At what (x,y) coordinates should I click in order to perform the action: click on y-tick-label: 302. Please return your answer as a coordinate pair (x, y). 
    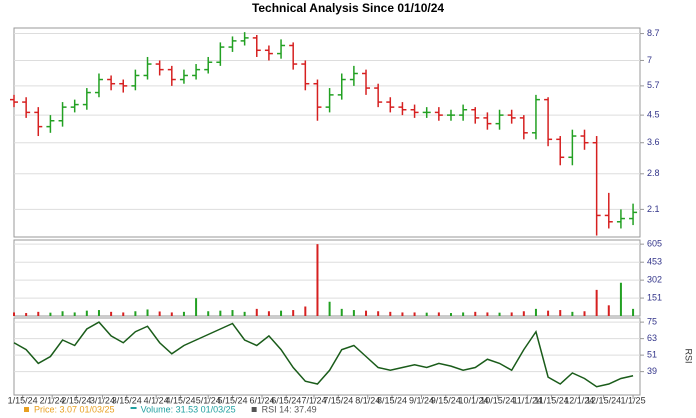
    Looking at the image, I should click on (654, 280).